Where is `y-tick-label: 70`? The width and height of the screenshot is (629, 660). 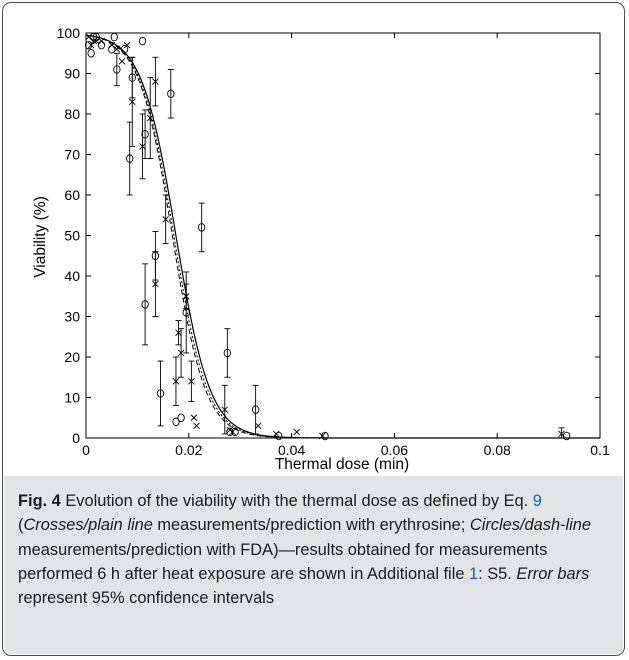
y-tick-label: 70 is located at coordinates (72, 155).